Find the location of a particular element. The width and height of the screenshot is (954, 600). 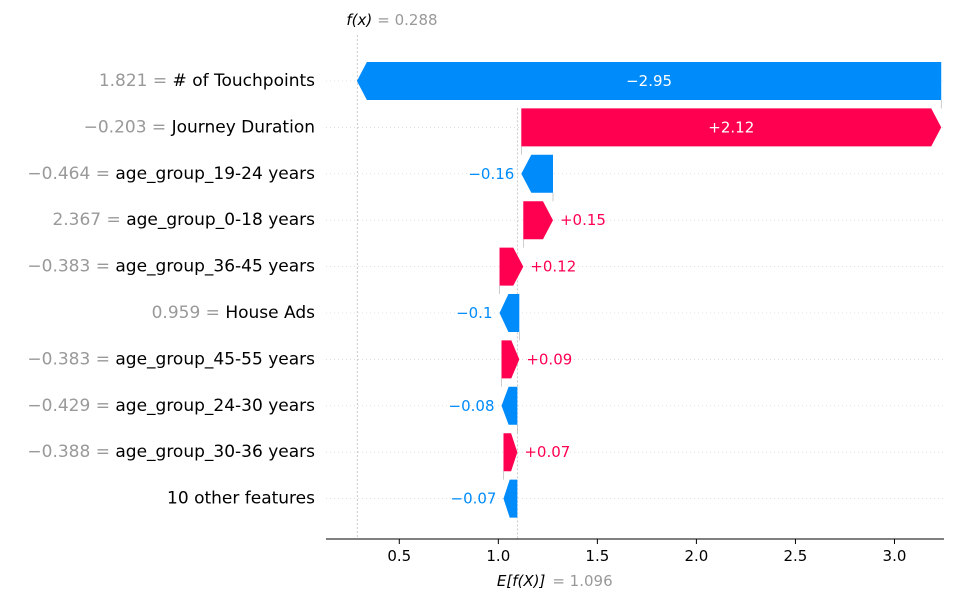

feature-label: 1.821 = # of Touchpoints is located at coordinates (207, 81).